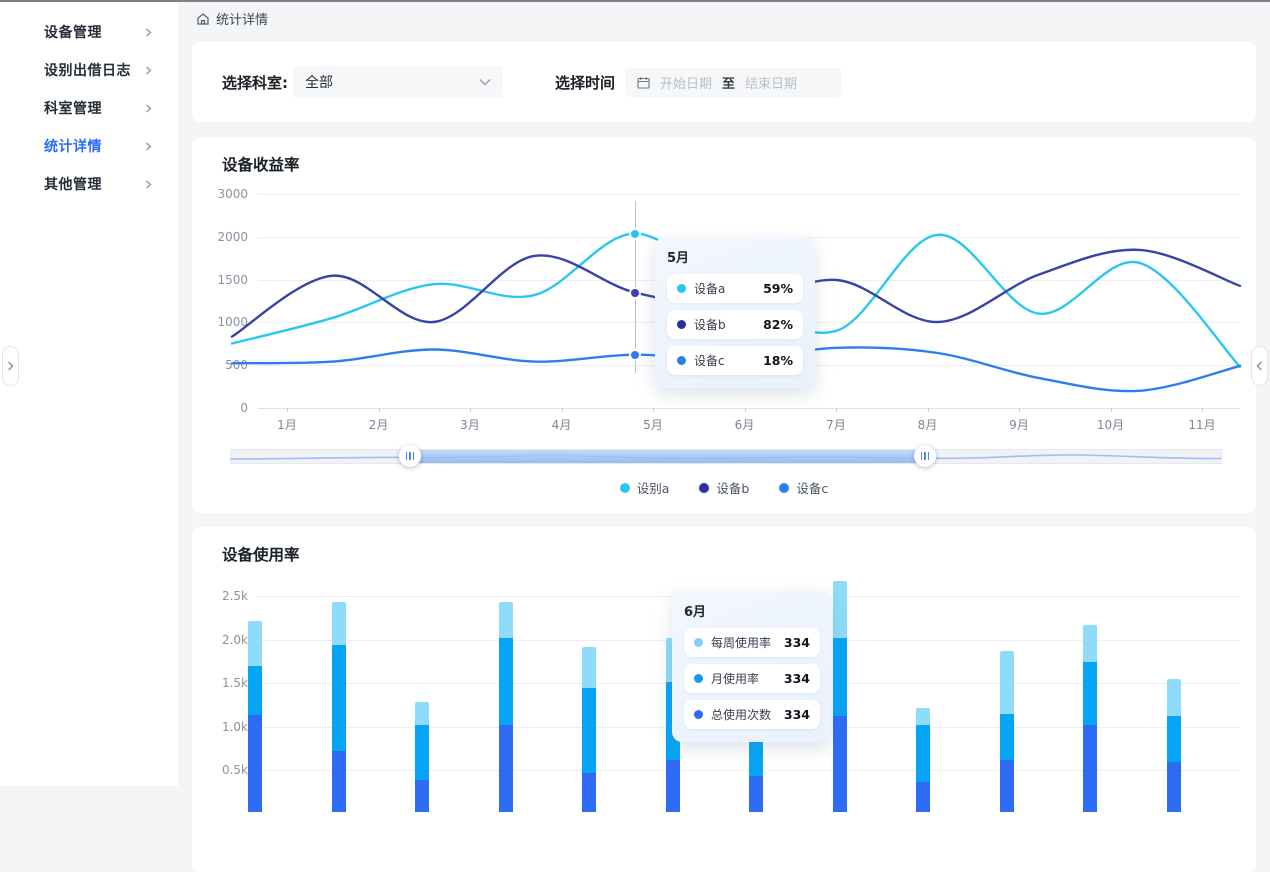  Describe the element at coordinates (73, 147) in the screenshot. I see `sidebar-item-label: 统计详情` at that location.